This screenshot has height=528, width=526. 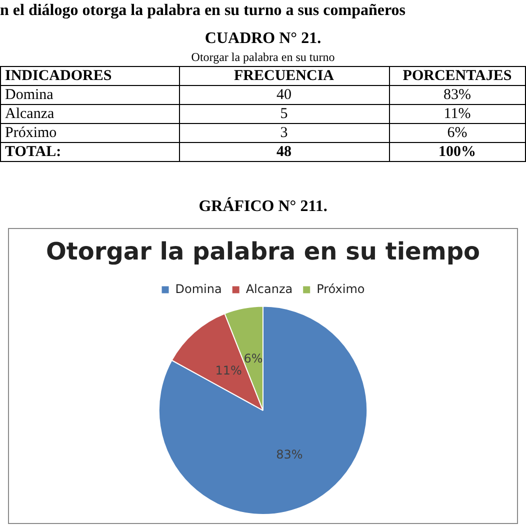 What do you see at coordinates (284, 95) in the screenshot?
I see `text: 40` at bounding box center [284, 95].